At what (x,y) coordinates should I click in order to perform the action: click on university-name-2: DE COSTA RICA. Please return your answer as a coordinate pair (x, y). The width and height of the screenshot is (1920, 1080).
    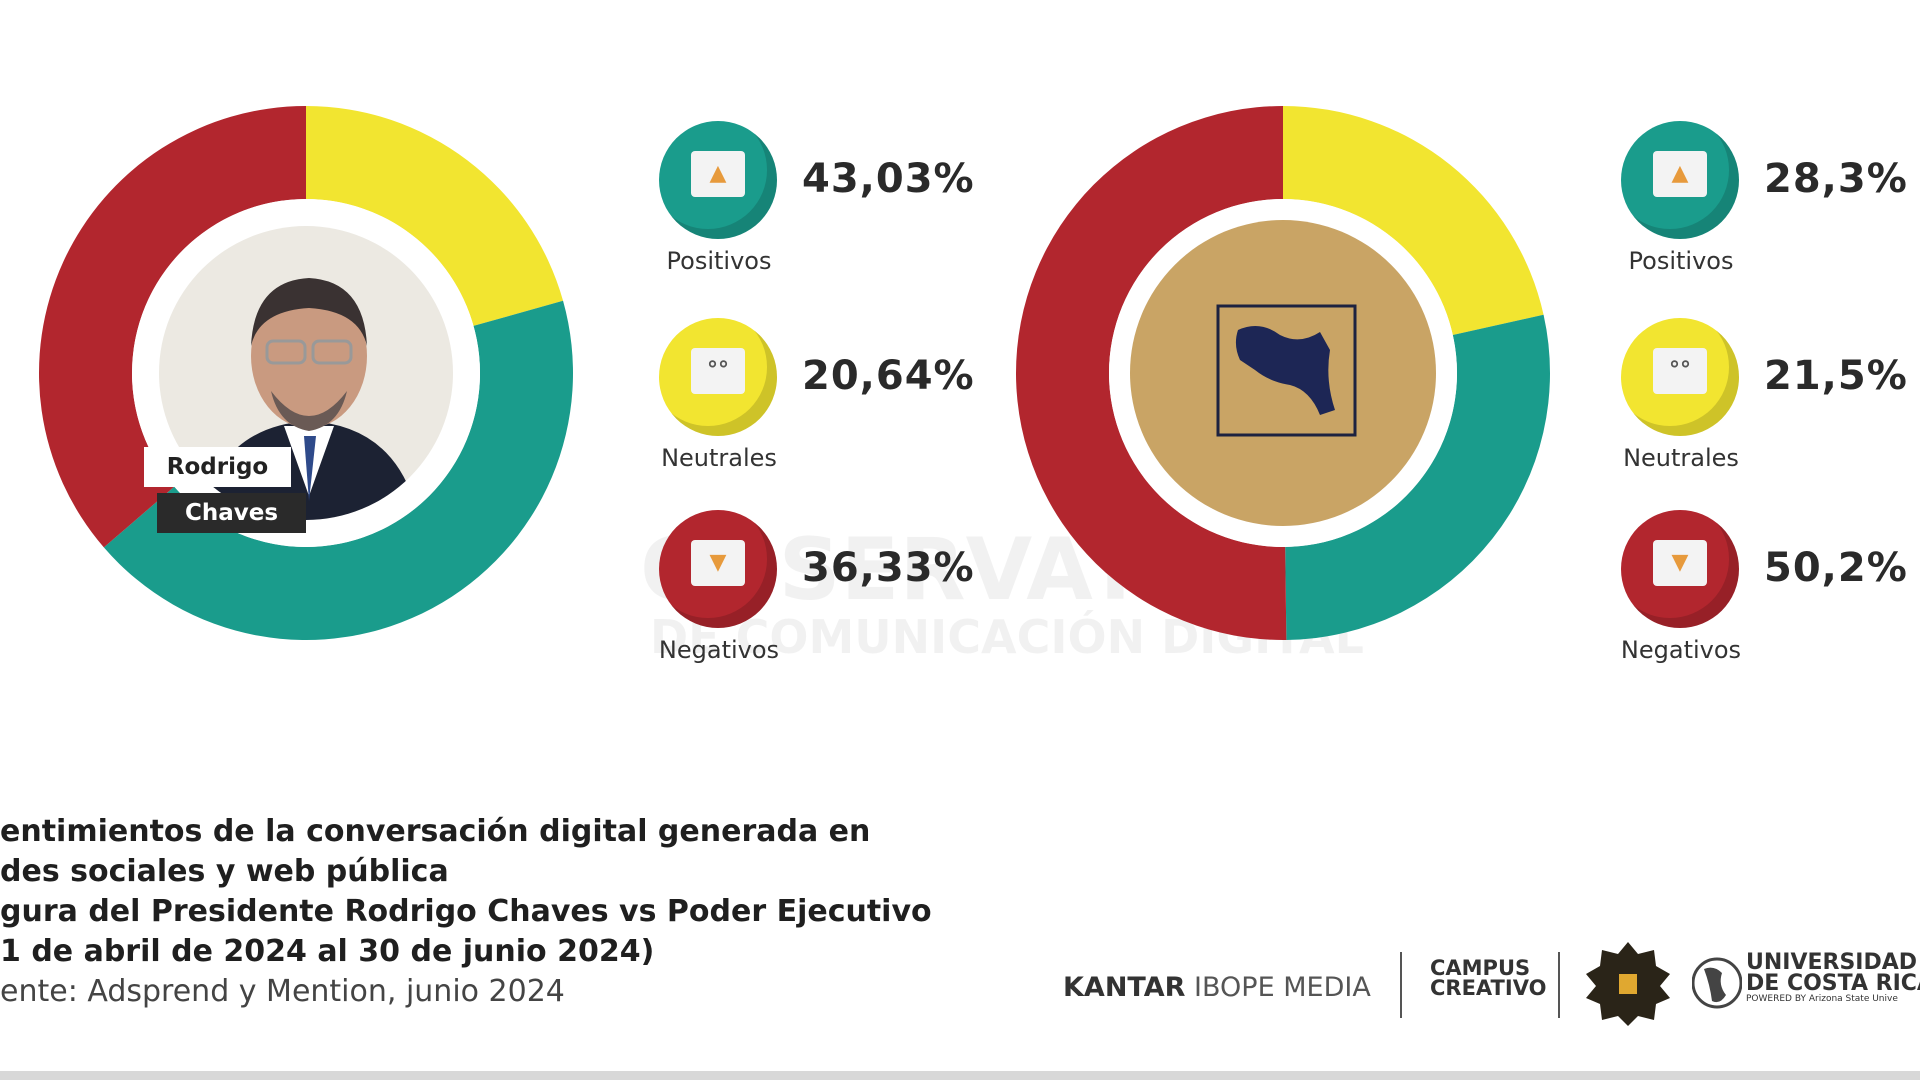
    Looking at the image, I should click on (1833, 983).